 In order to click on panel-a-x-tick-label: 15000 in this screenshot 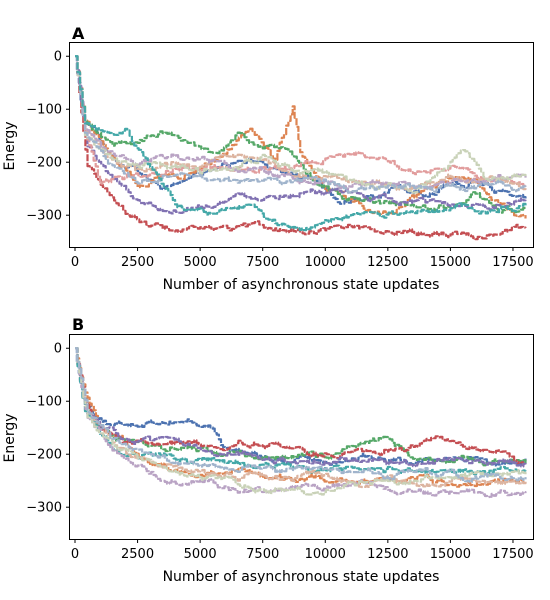, I will do `click(450, 262)`.